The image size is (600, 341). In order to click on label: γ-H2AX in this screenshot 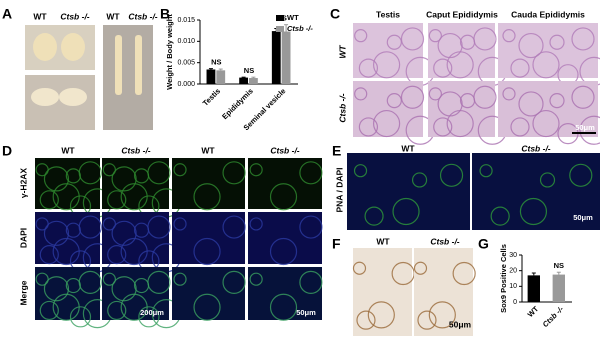, I will do `click(23, 183)`.